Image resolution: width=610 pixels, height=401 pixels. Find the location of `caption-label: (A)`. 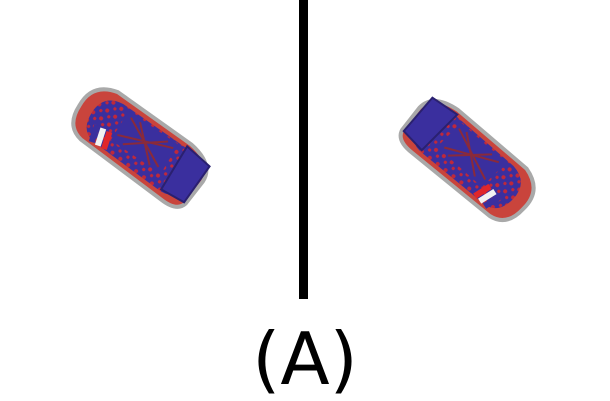

caption-label: (A) is located at coordinates (305, 359).